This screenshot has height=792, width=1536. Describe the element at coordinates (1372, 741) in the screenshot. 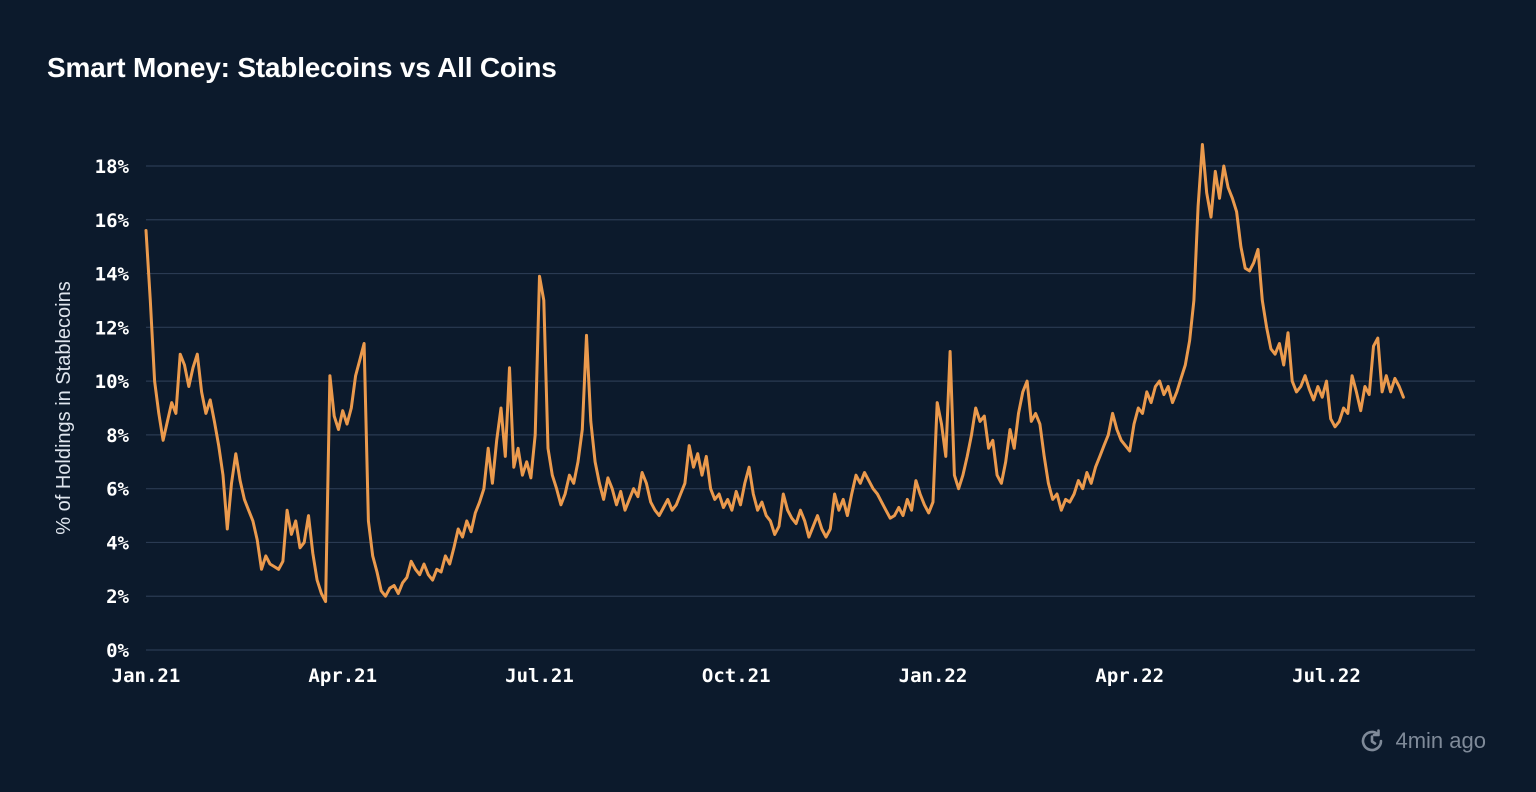

I see `refresh-clock-icon` at that location.